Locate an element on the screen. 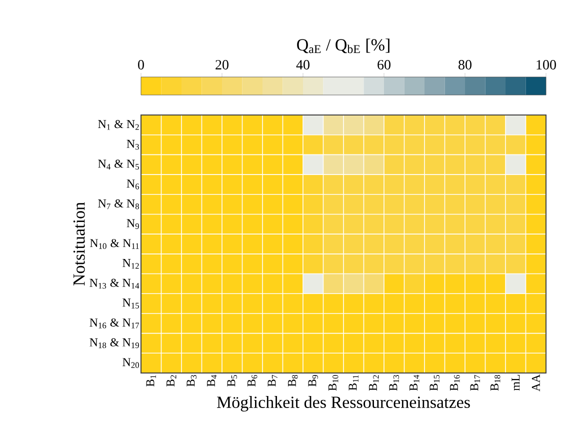 The width and height of the screenshot is (566, 446). x-tick-label: B$_{7}$ is located at coordinates (273, 380).